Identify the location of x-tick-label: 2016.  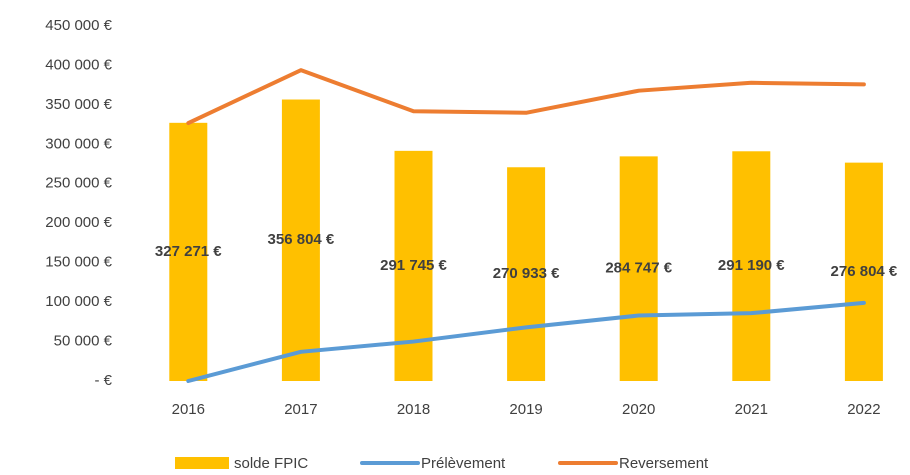
(188, 409).